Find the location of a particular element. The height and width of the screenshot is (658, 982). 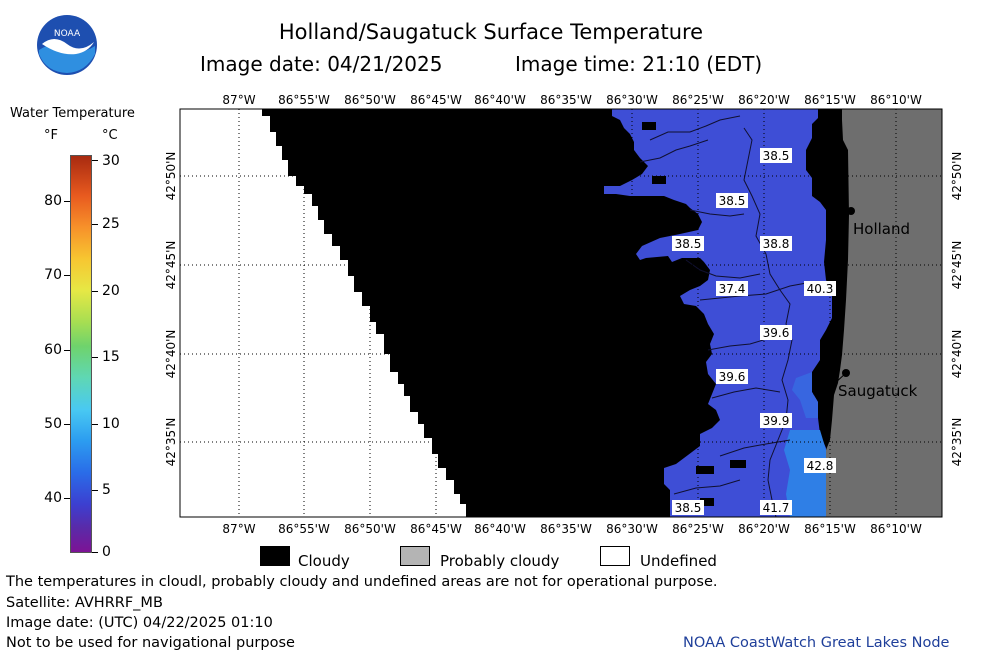

svg-text: 37.4 is located at coordinates (732, 289).